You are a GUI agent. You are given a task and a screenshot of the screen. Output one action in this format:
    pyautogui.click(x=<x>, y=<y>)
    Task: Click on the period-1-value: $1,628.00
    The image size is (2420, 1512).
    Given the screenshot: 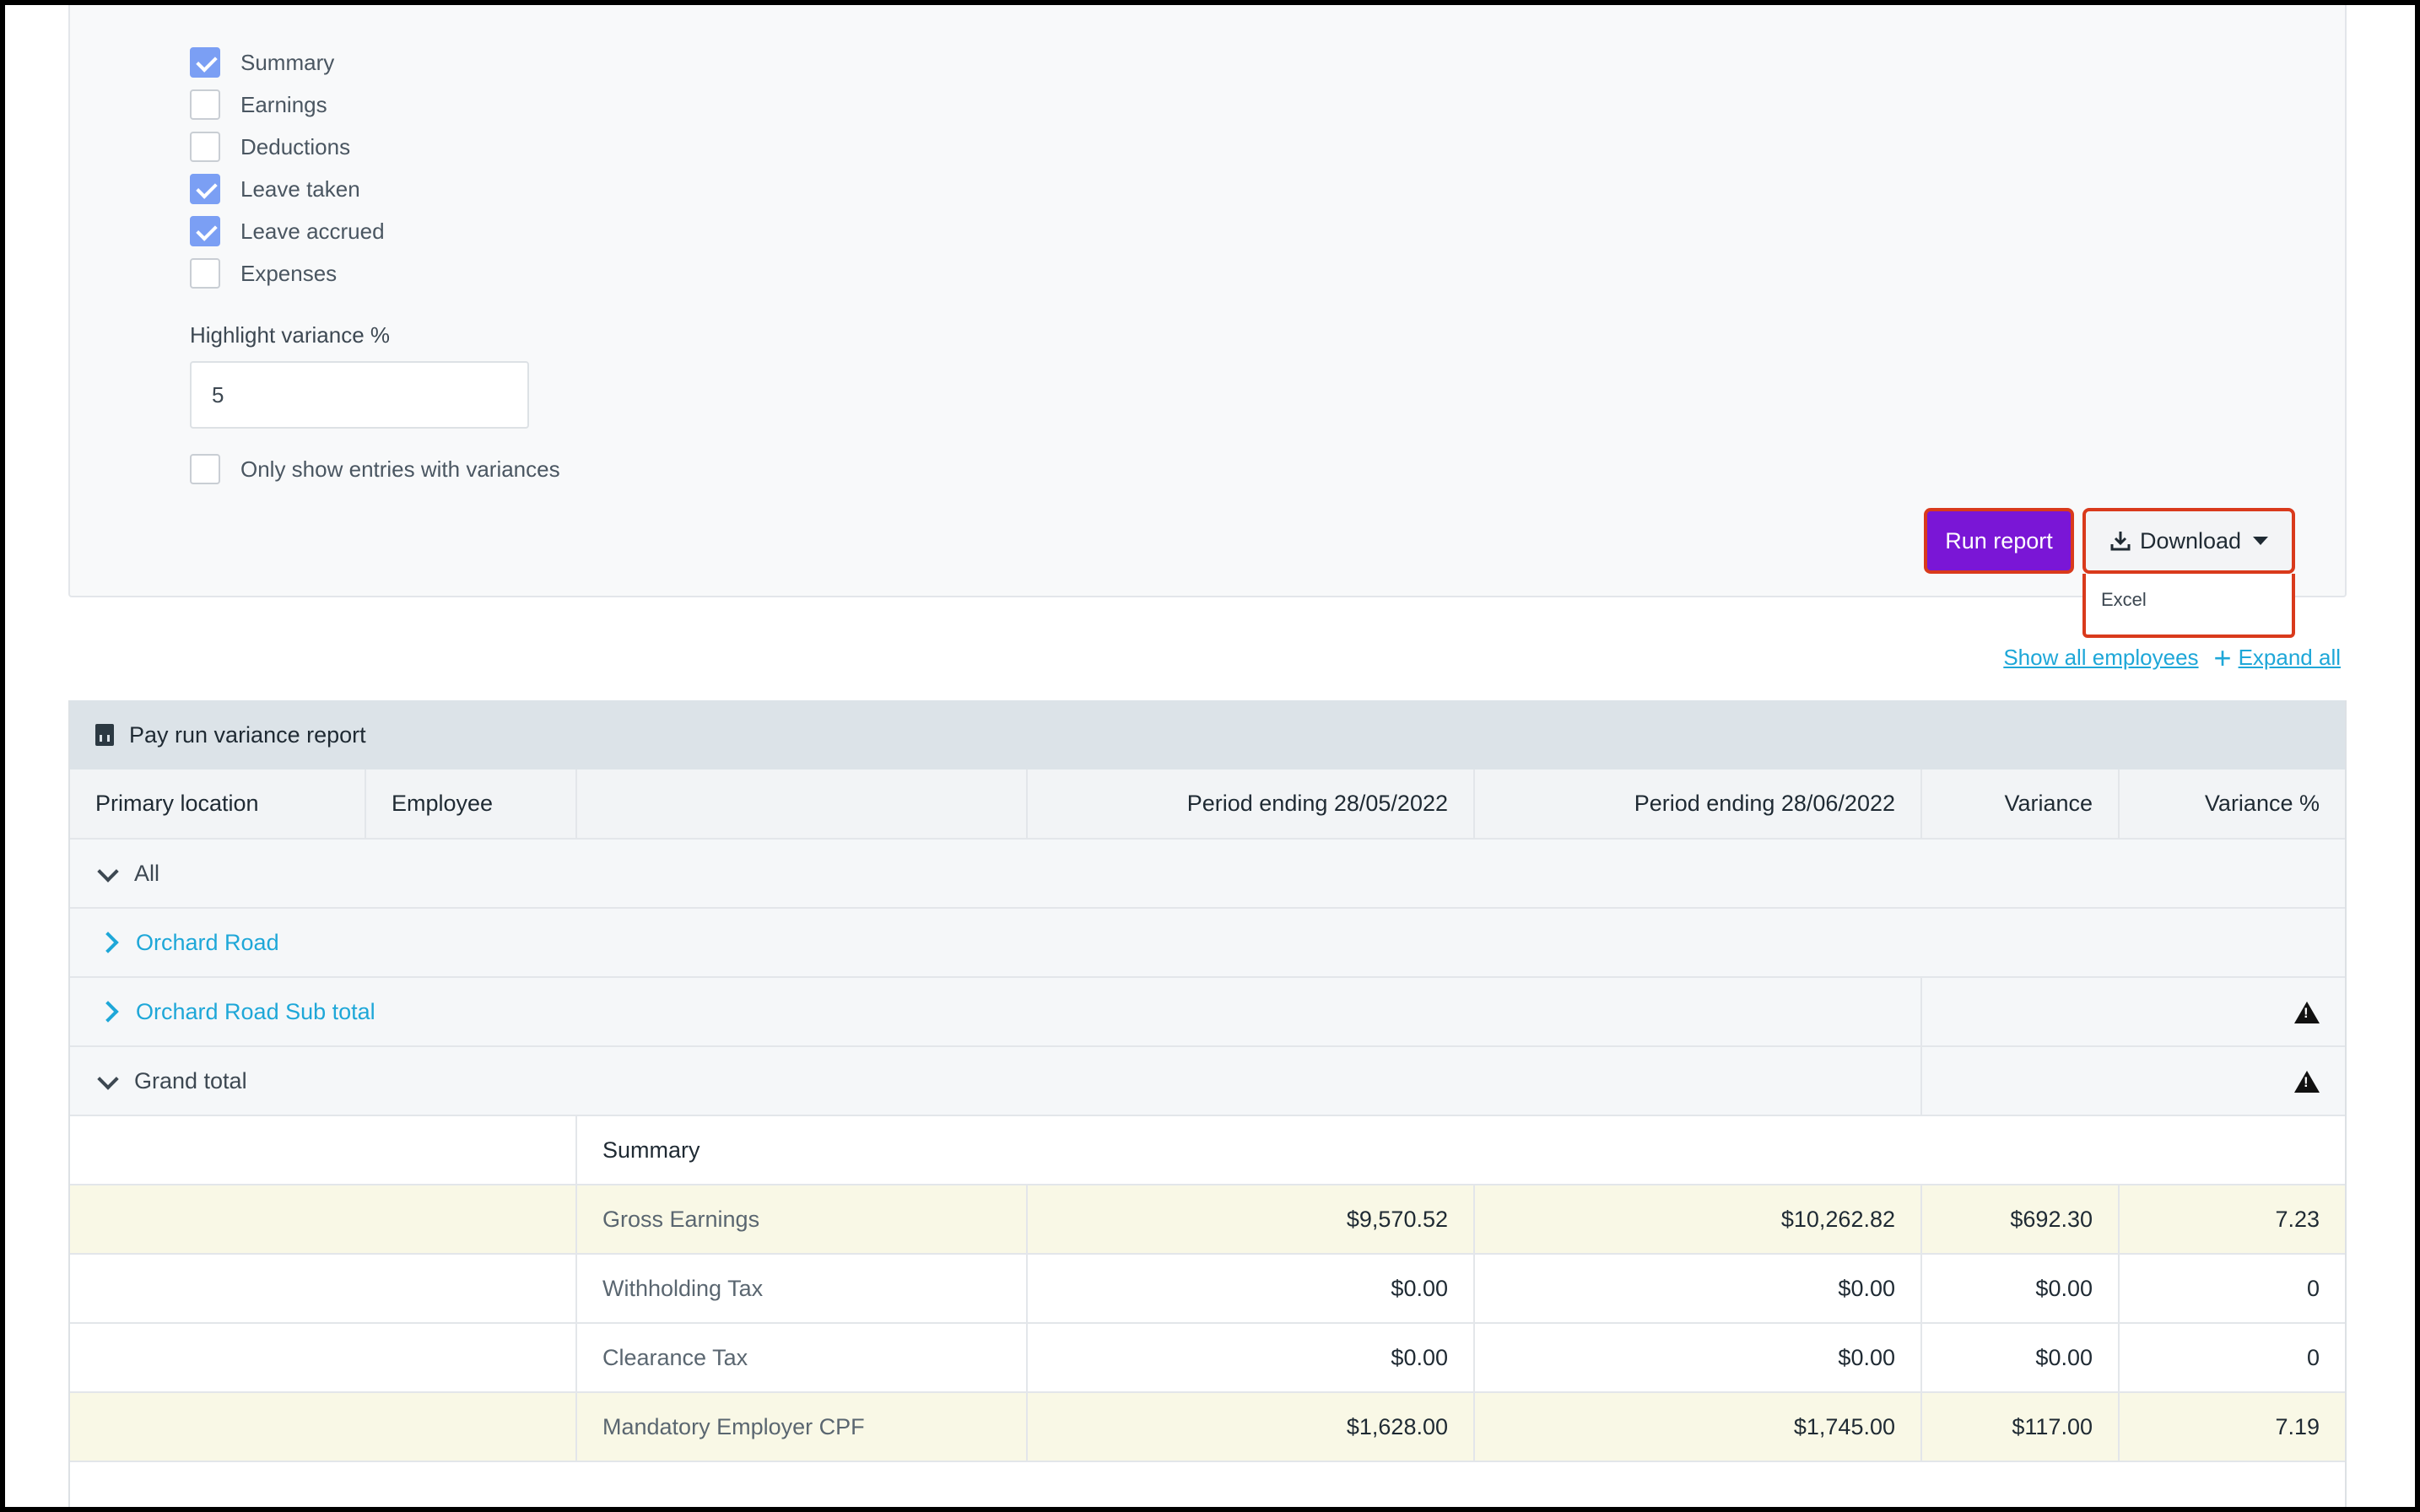 What is the action you would take?
    pyautogui.click(x=1251, y=1427)
    